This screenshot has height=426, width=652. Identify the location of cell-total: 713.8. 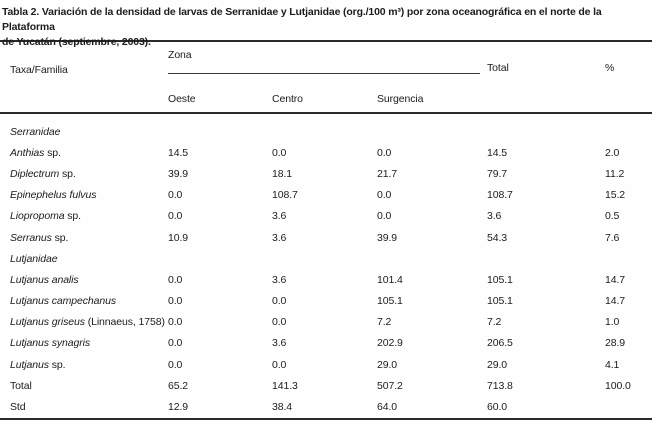
(500, 385).